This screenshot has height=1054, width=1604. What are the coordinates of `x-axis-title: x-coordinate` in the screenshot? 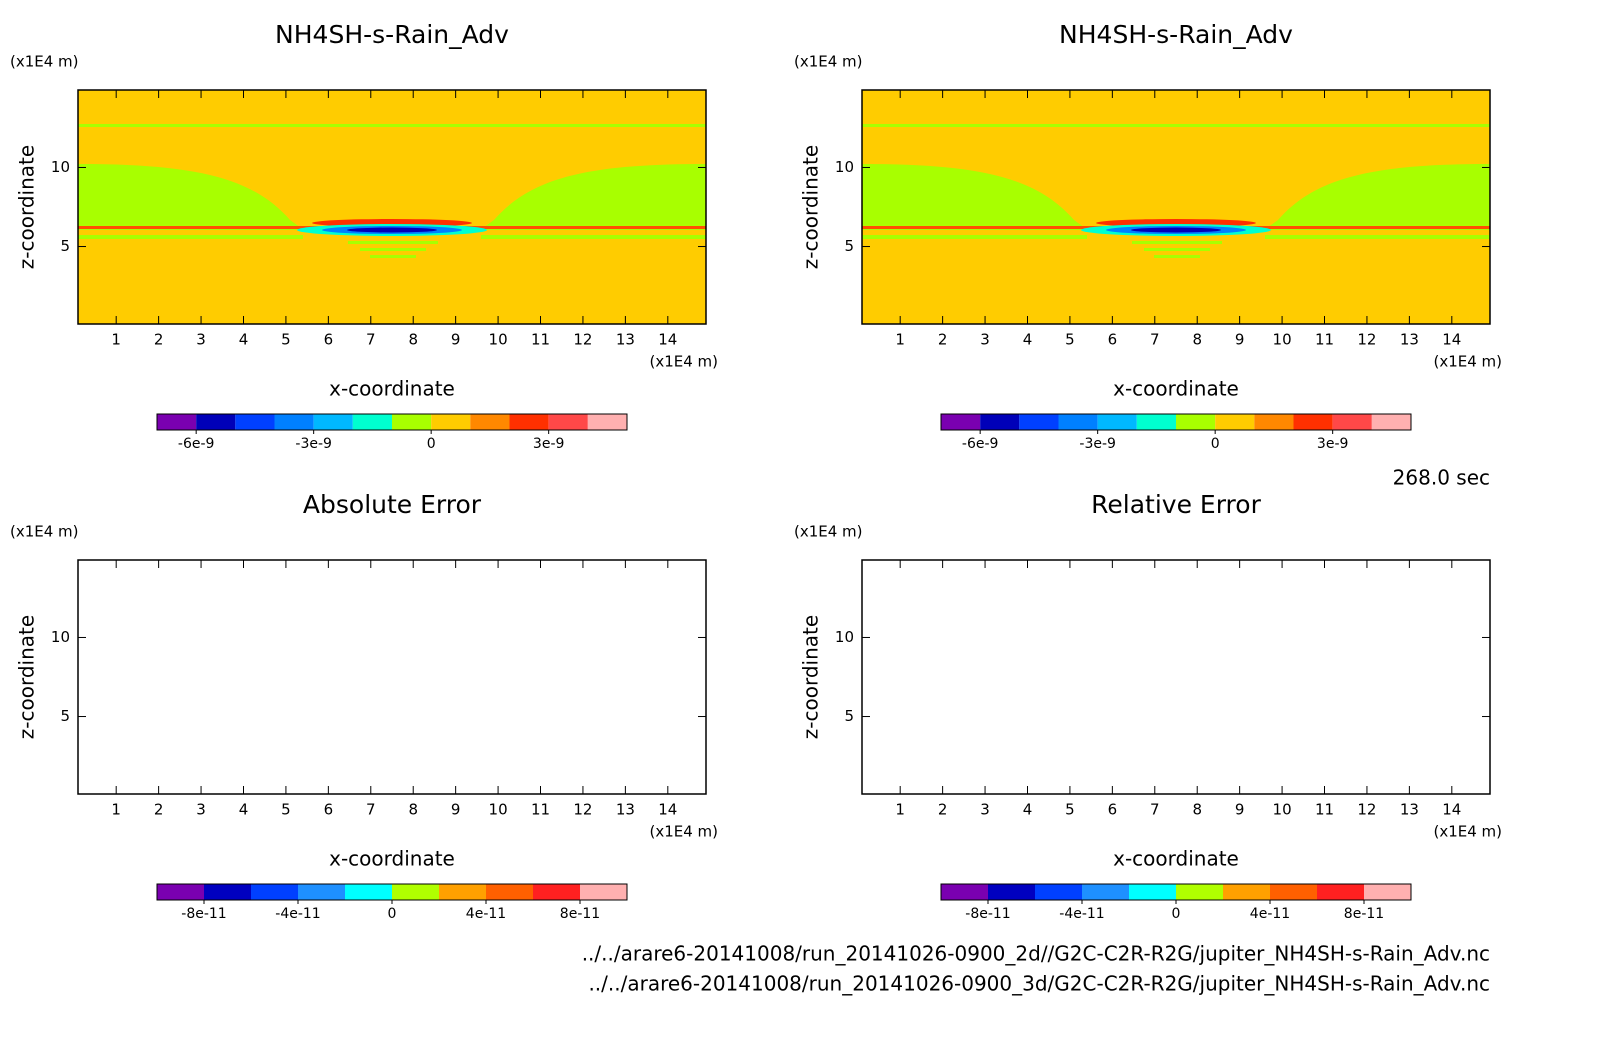 It's located at (392, 859).